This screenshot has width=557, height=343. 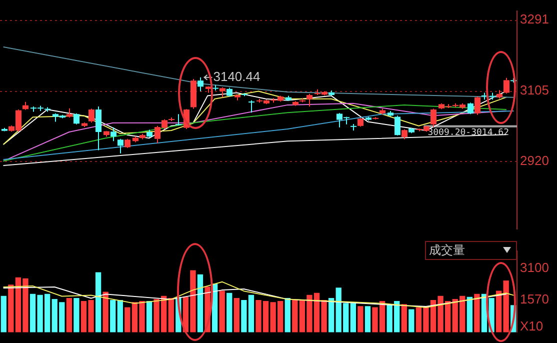 What do you see at coordinates (534, 90) in the screenshot?
I see `y-tick-label: 3105` at bounding box center [534, 90].